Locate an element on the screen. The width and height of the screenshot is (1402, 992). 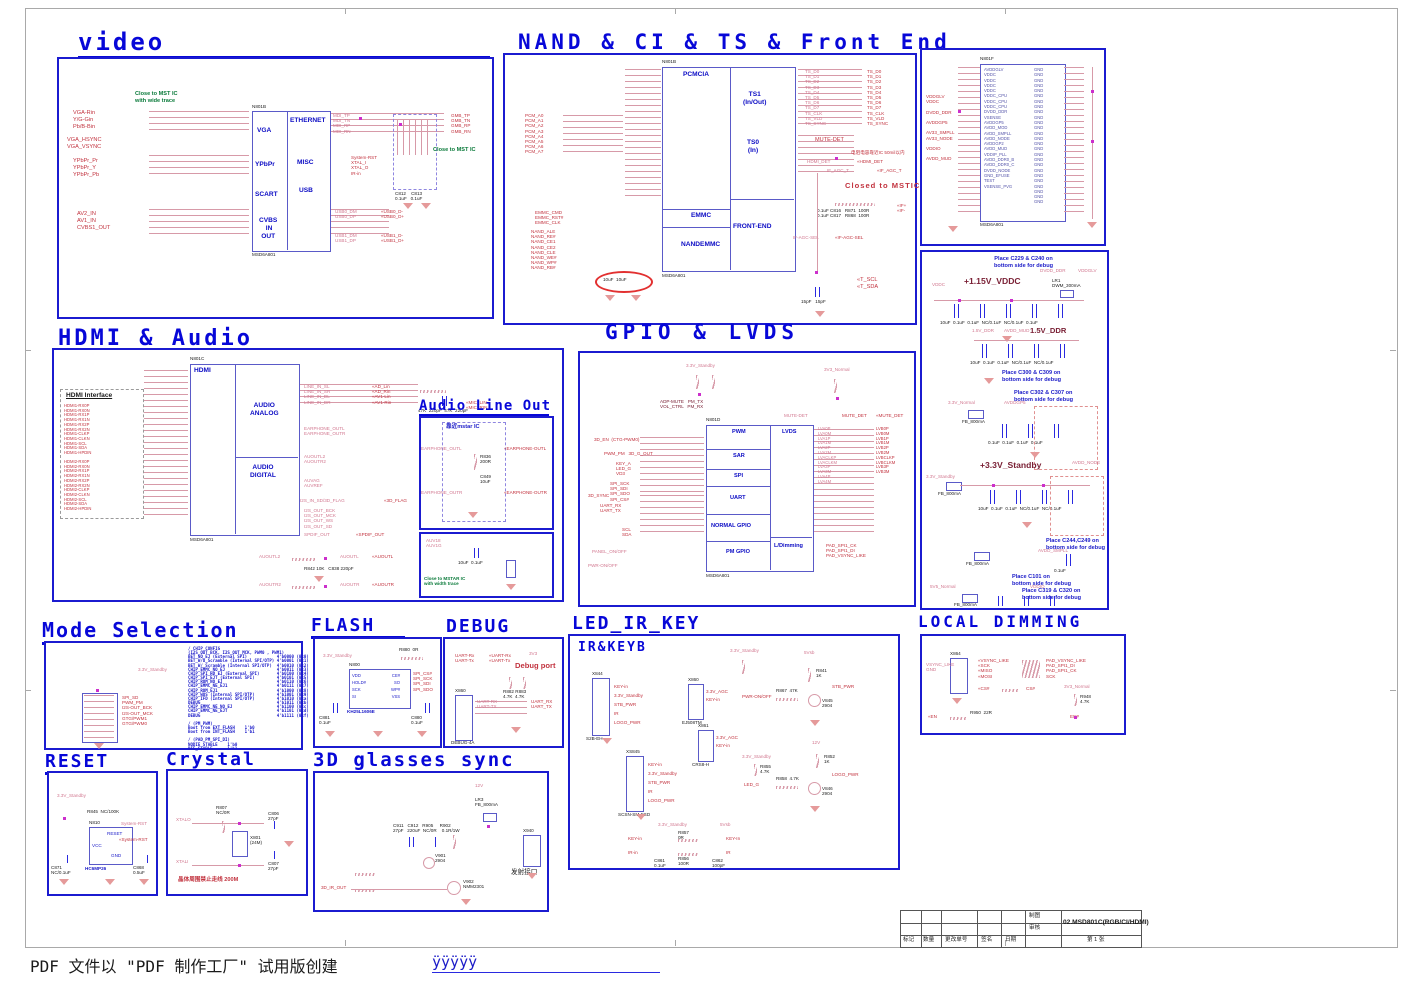
power-label-vddglv: VDDGLV is located at coordinates (1087, 270).